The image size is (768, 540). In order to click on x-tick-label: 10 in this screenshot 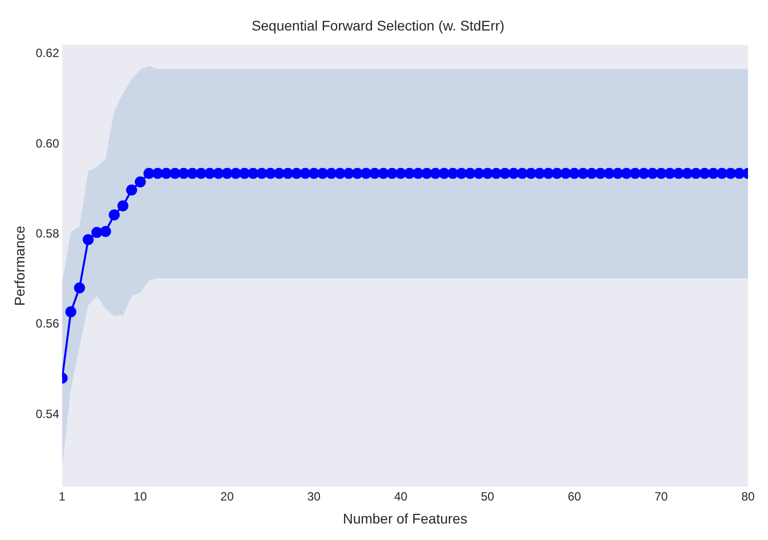, I will do `click(141, 496)`.